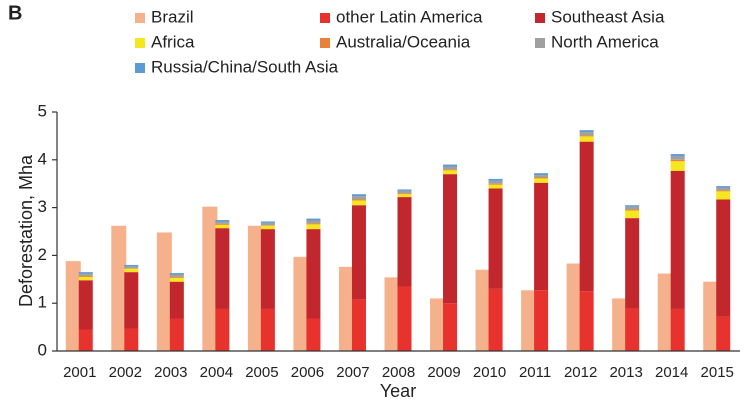  I want to click on legend-label: other Latin America, so click(409, 16).